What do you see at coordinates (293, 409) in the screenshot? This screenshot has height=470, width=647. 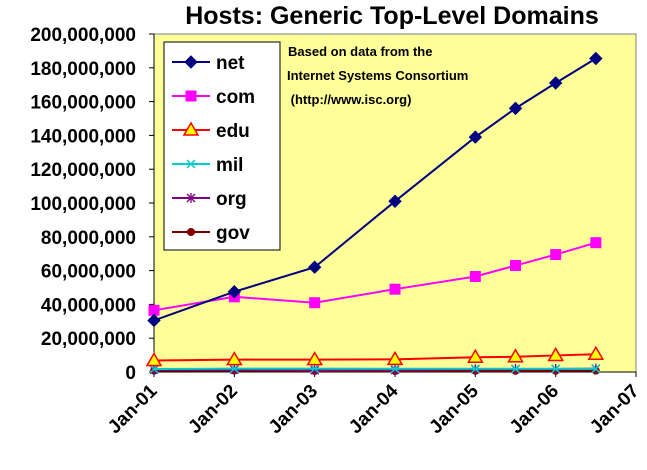 I see `x-tick-label: Jan-03` at bounding box center [293, 409].